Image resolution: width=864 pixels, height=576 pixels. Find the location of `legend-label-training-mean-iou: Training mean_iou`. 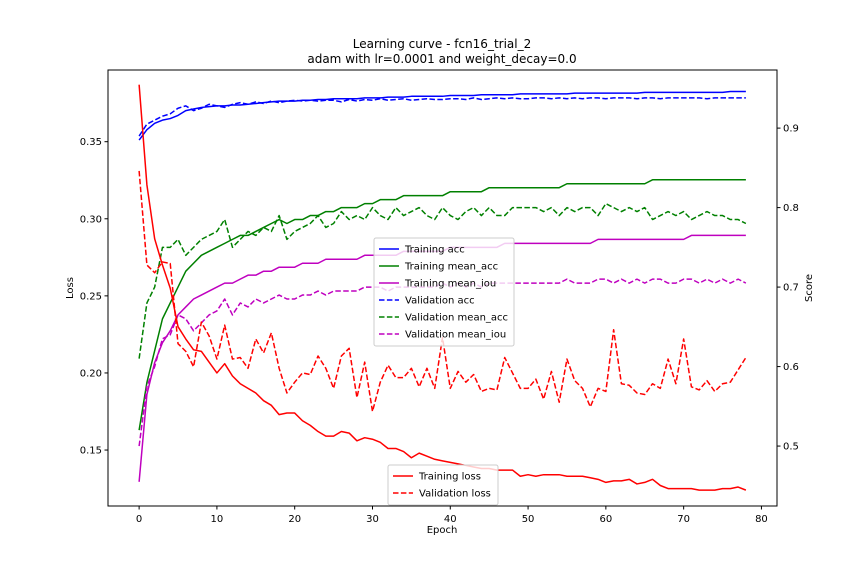

legend-label-training-mean-iou: Training mean_iou is located at coordinates (450, 284).